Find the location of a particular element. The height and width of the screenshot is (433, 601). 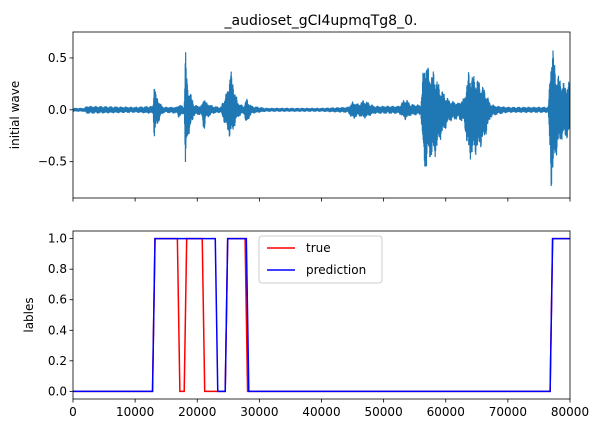

x-tick-label: 80000 is located at coordinates (570, 412).